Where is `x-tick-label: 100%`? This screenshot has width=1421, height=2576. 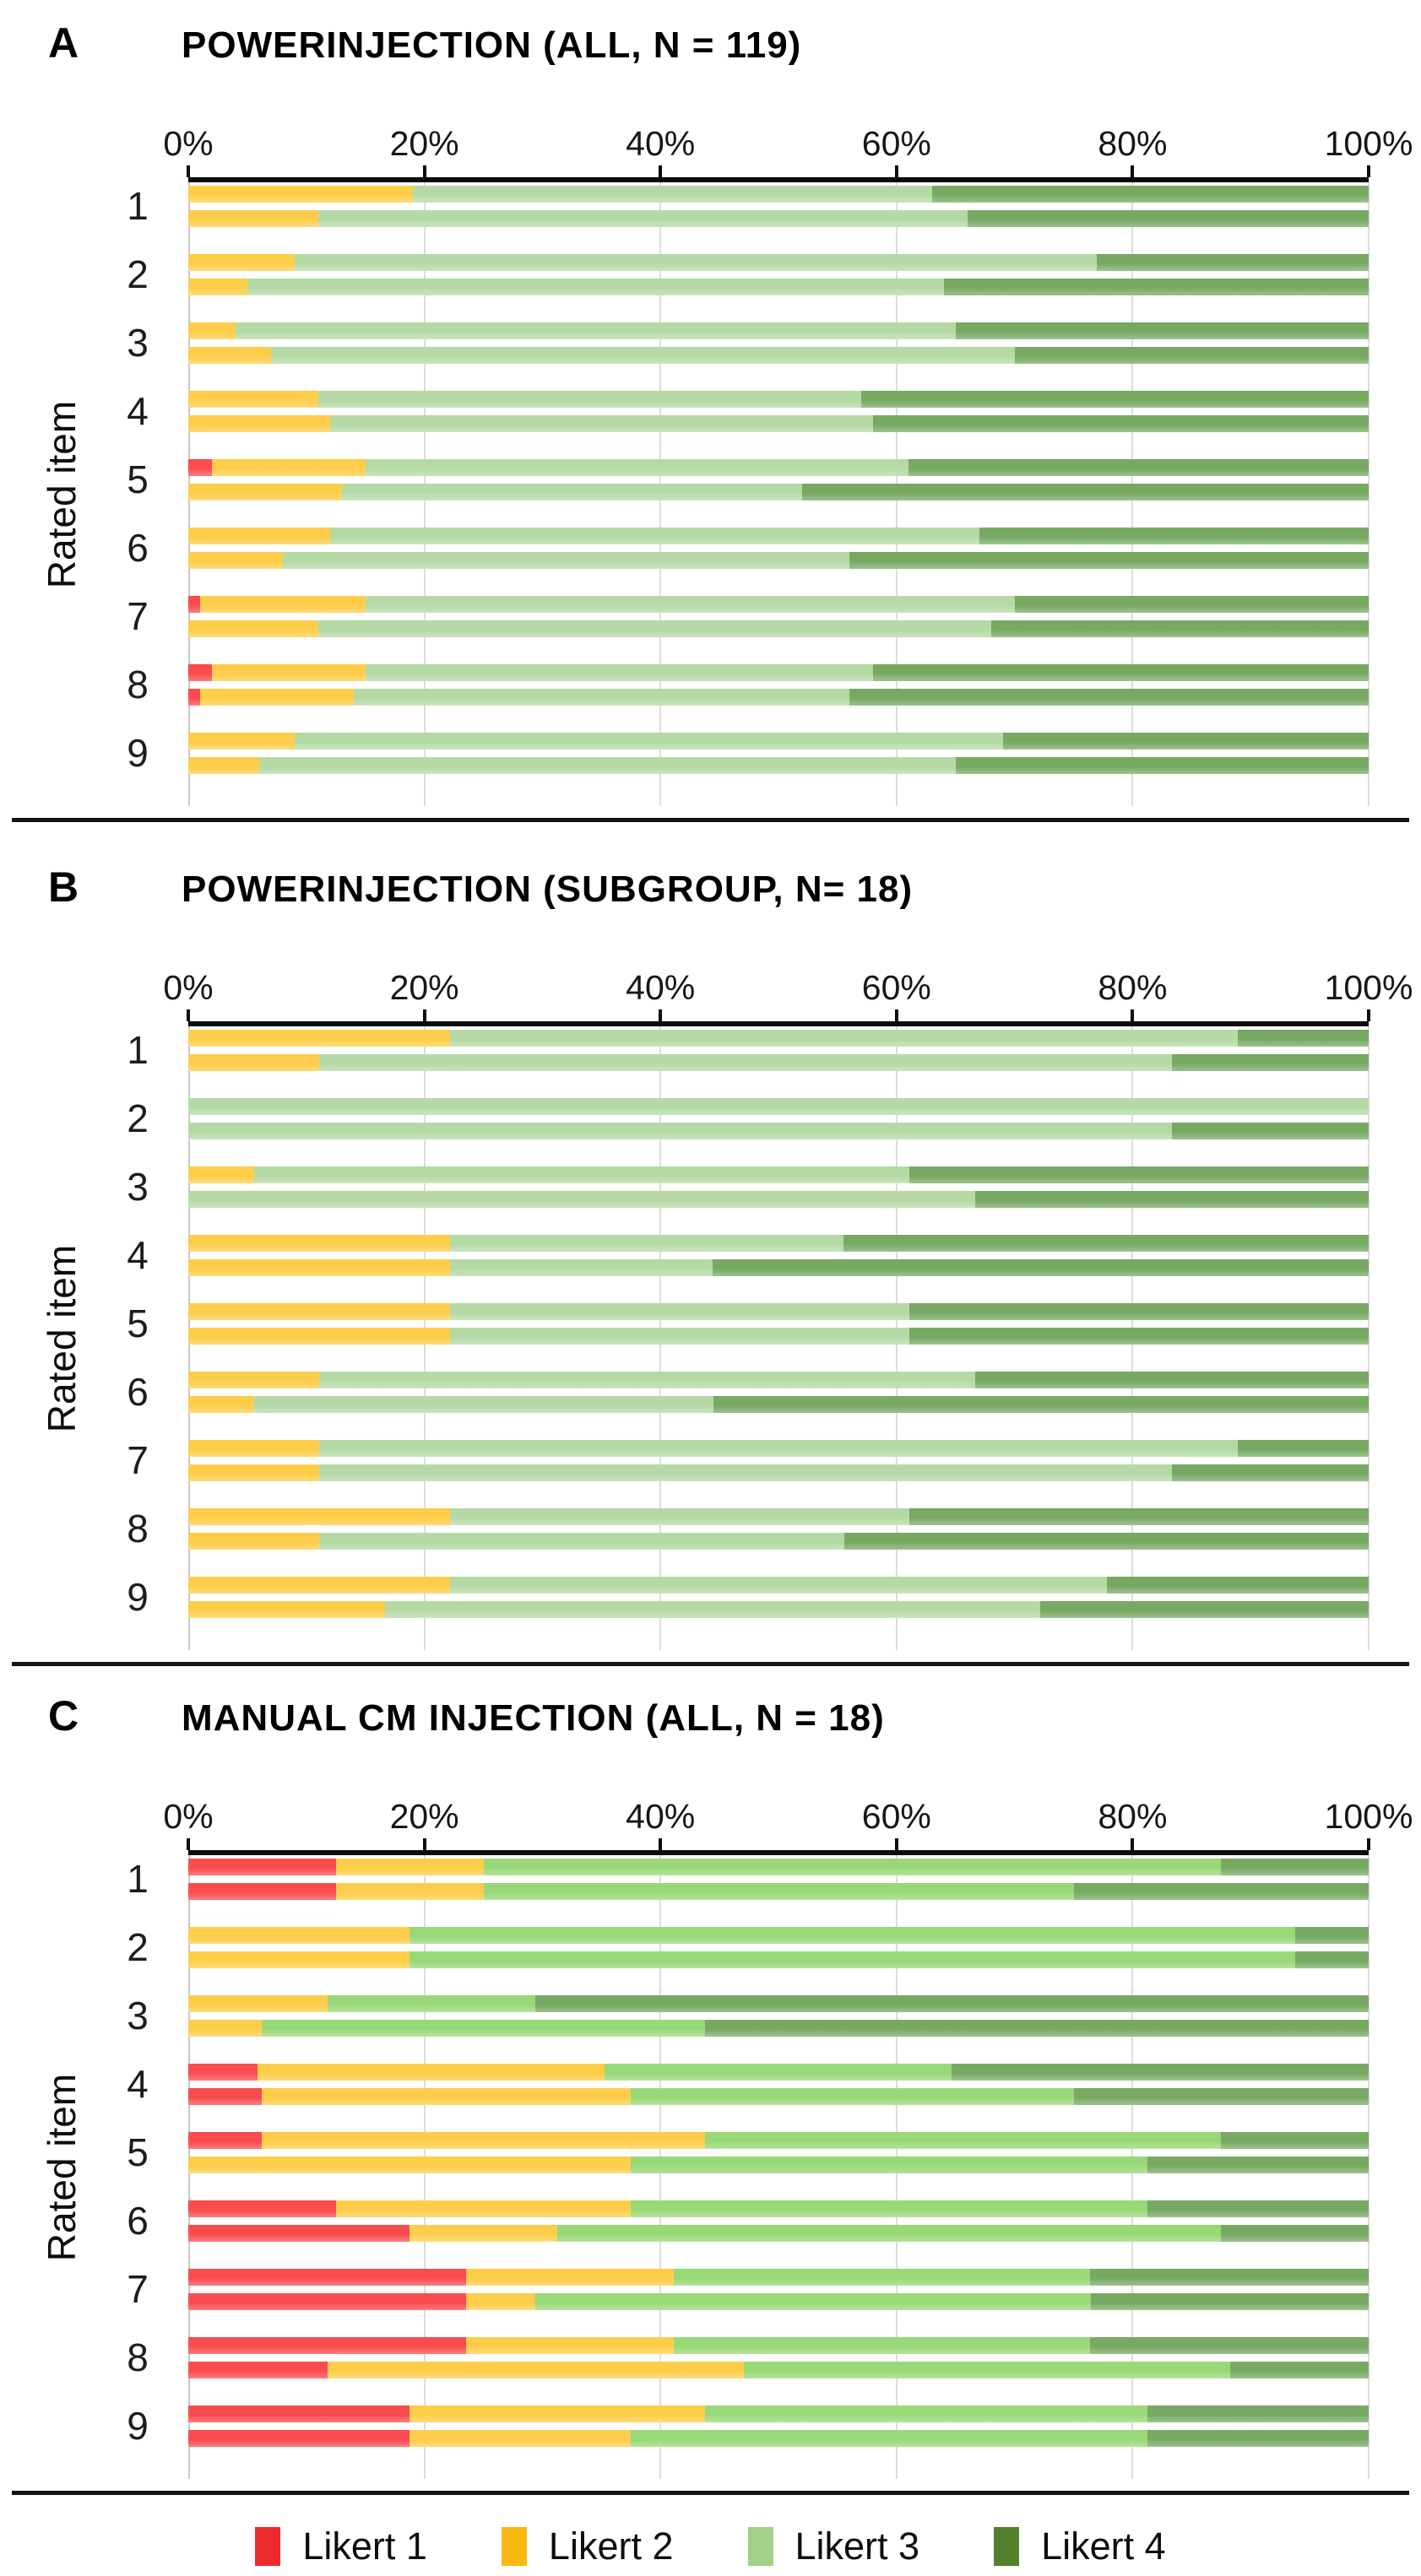
x-tick-label: 100% is located at coordinates (1368, 143).